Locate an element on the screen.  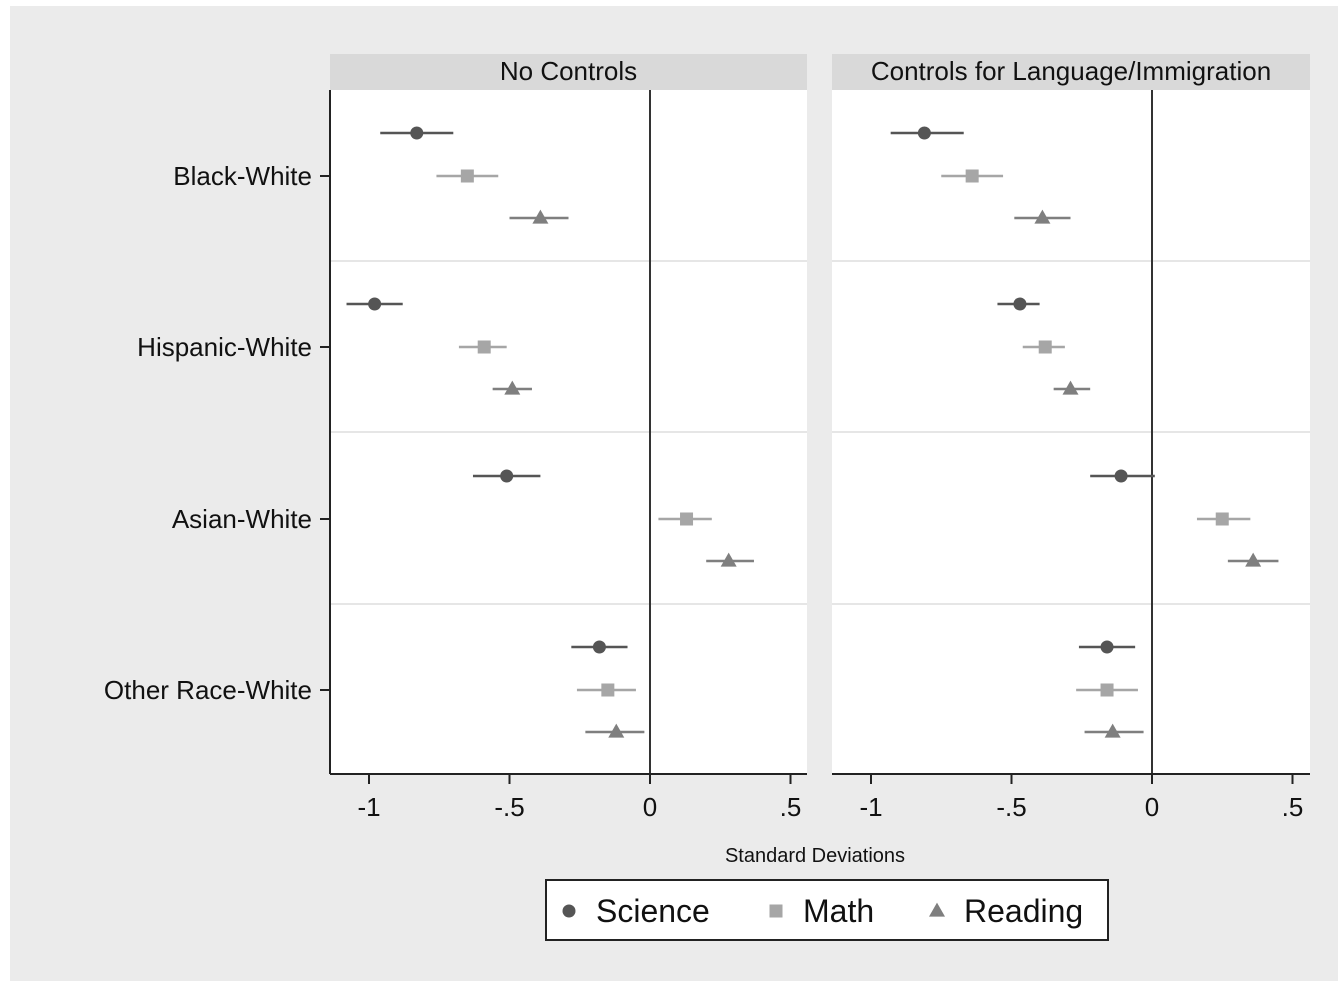
category-label: Hispanic-White is located at coordinates (224, 347).